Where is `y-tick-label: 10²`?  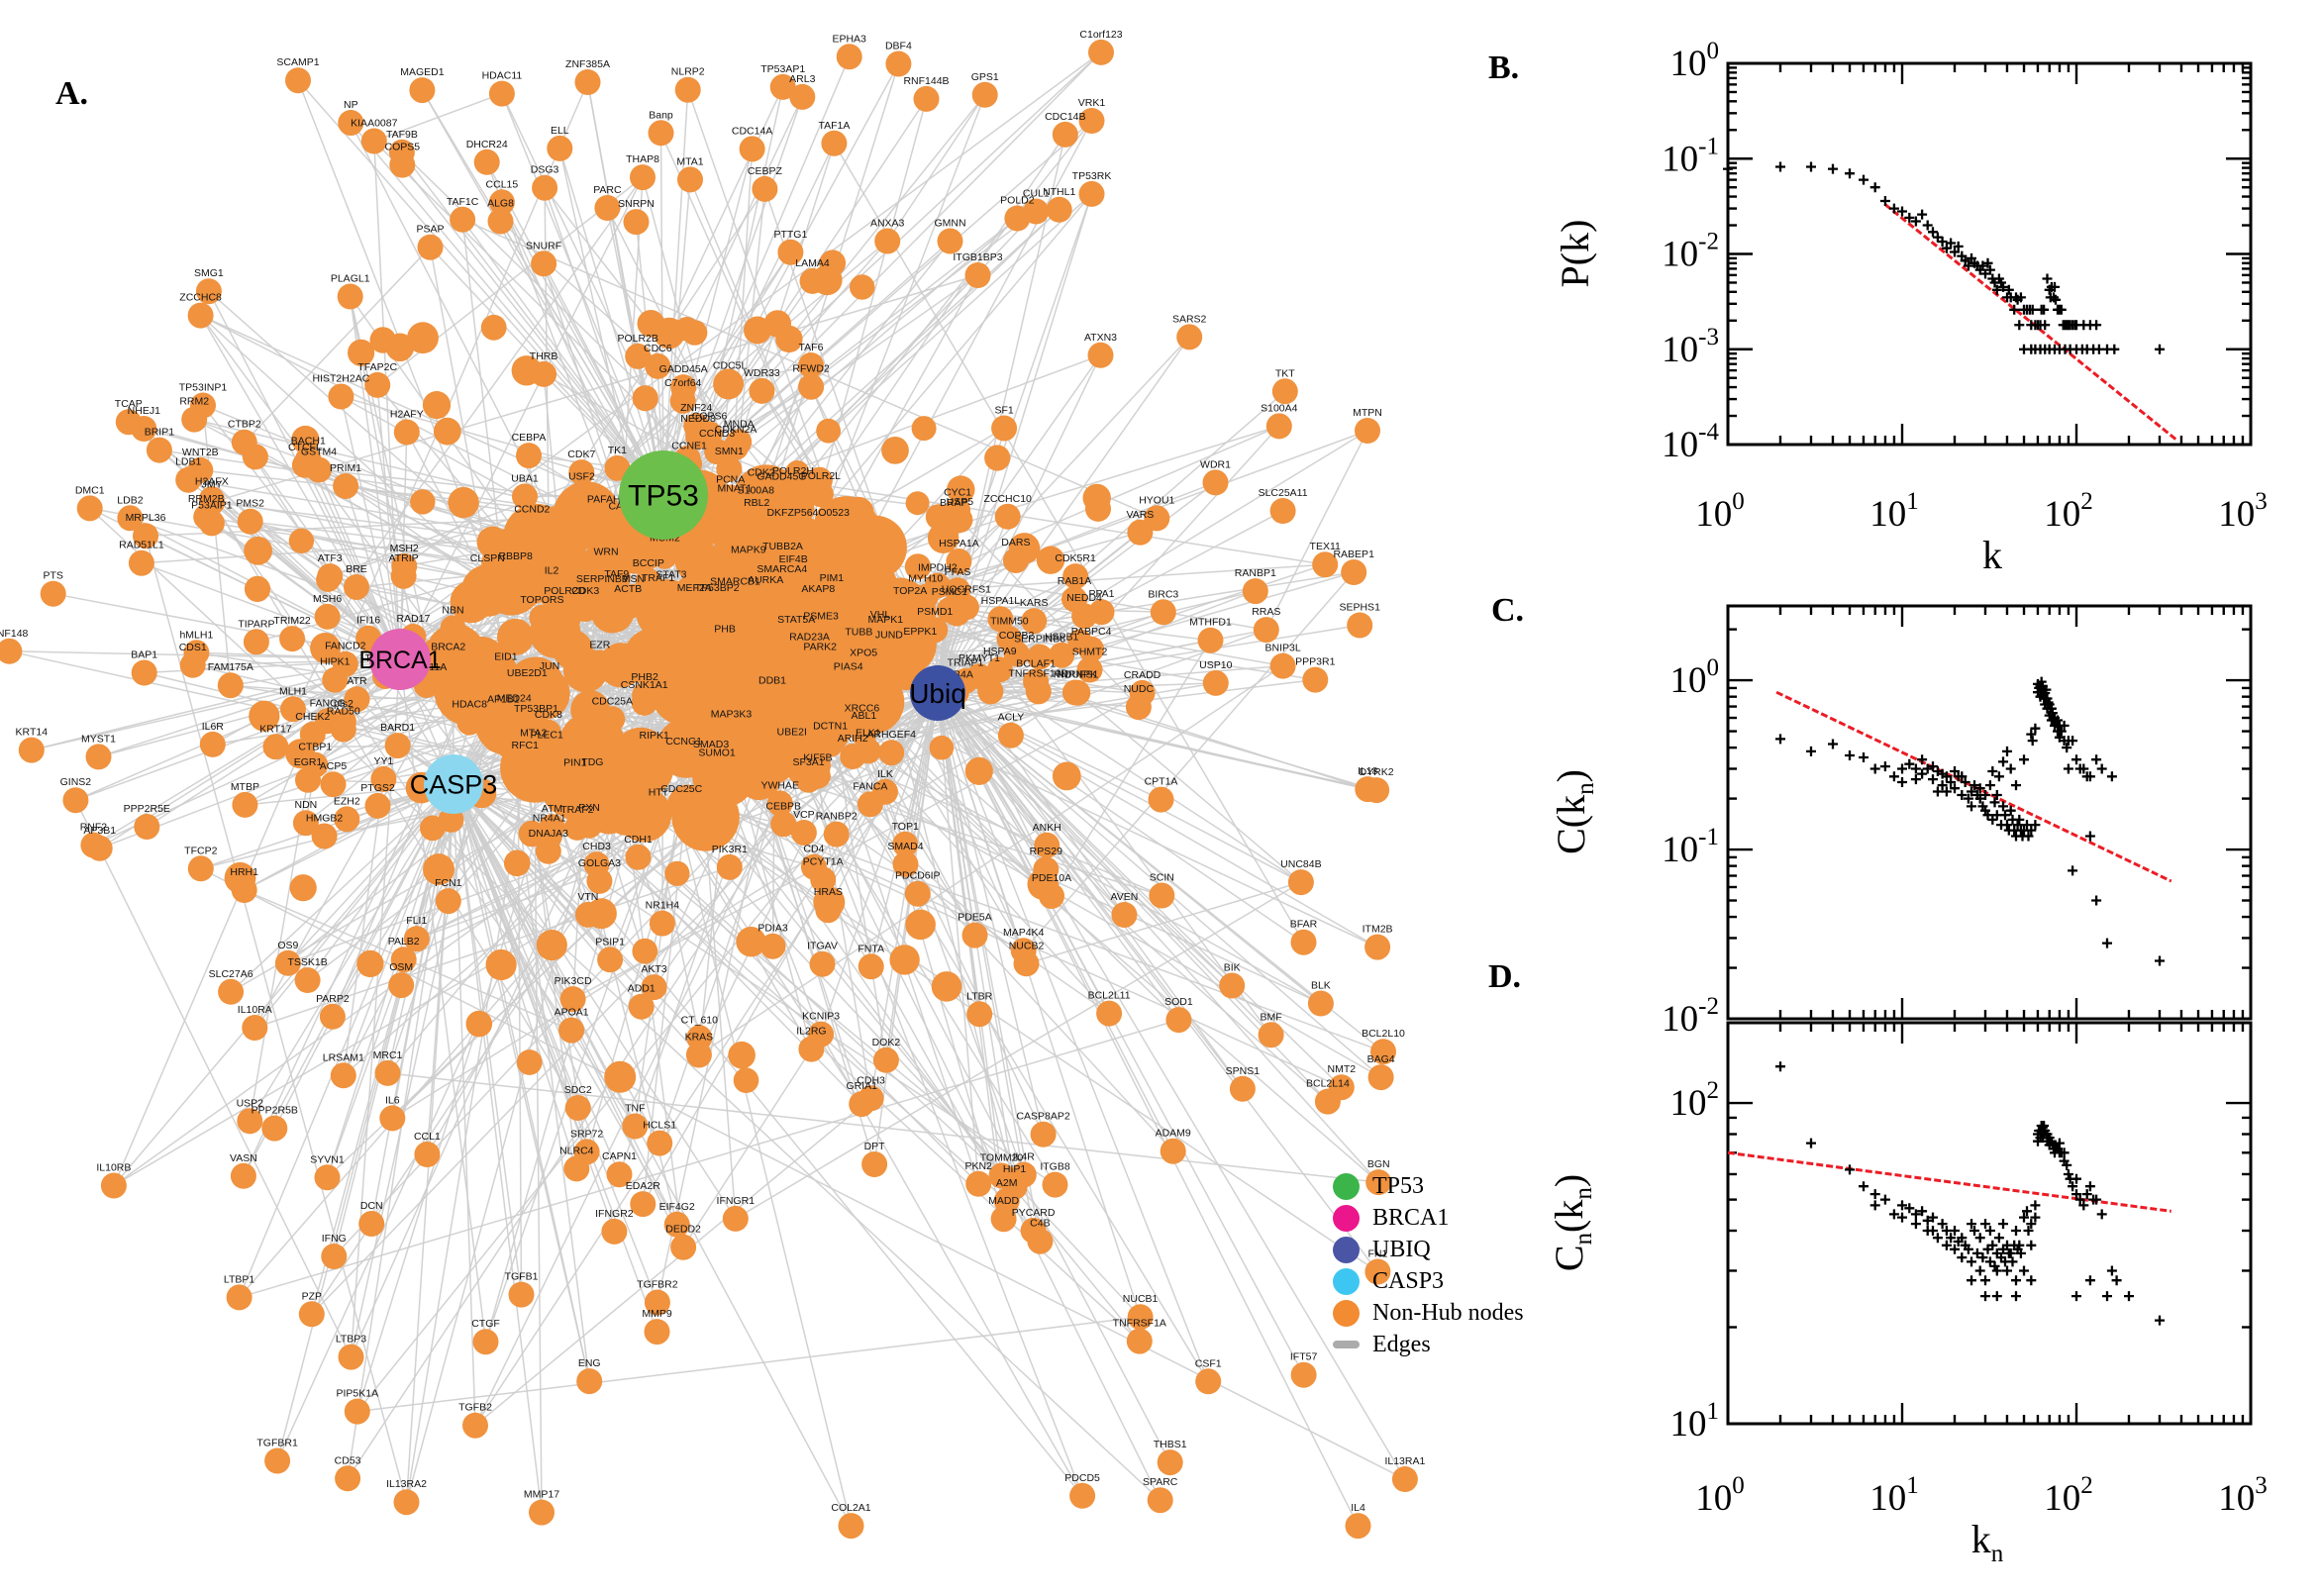 y-tick-label: 10² is located at coordinates (1695, 1100).